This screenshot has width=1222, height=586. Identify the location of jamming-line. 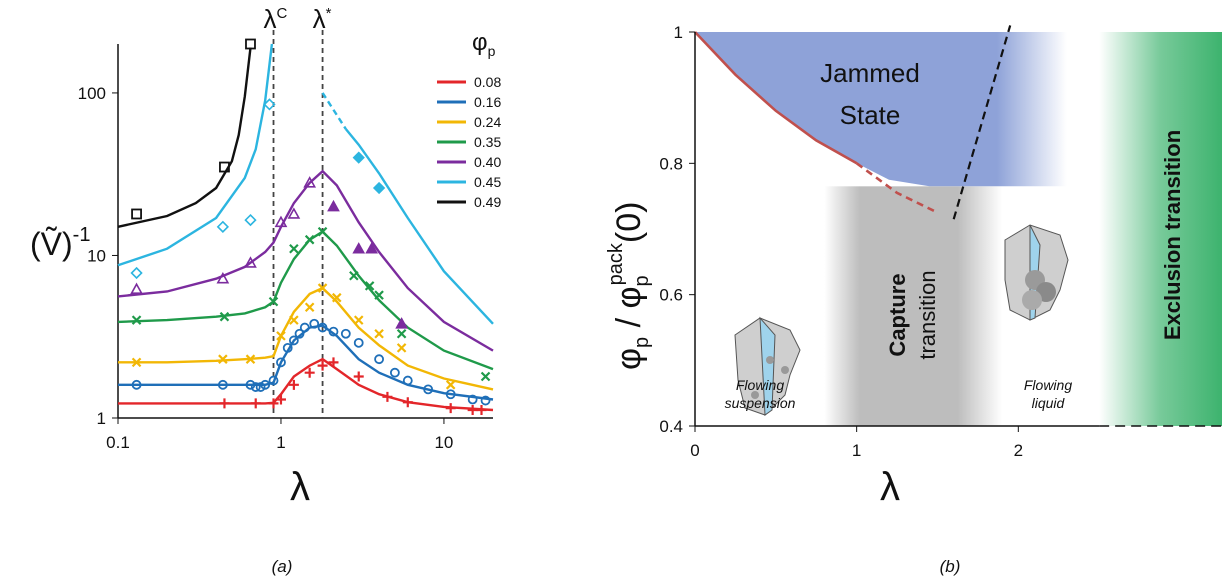
(982, 122).